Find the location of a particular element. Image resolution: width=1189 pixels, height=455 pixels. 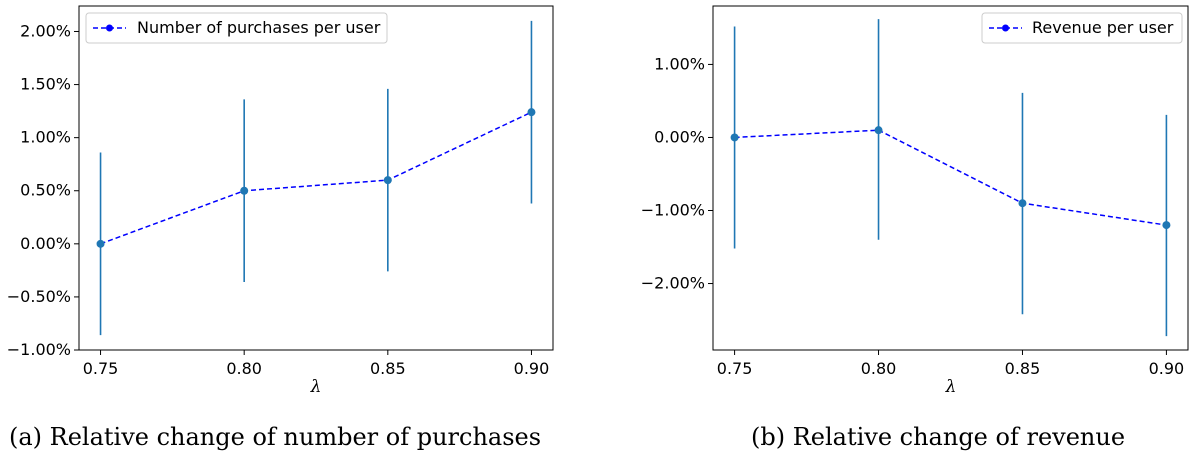

series-line-a is located at coordinates (316, 178).